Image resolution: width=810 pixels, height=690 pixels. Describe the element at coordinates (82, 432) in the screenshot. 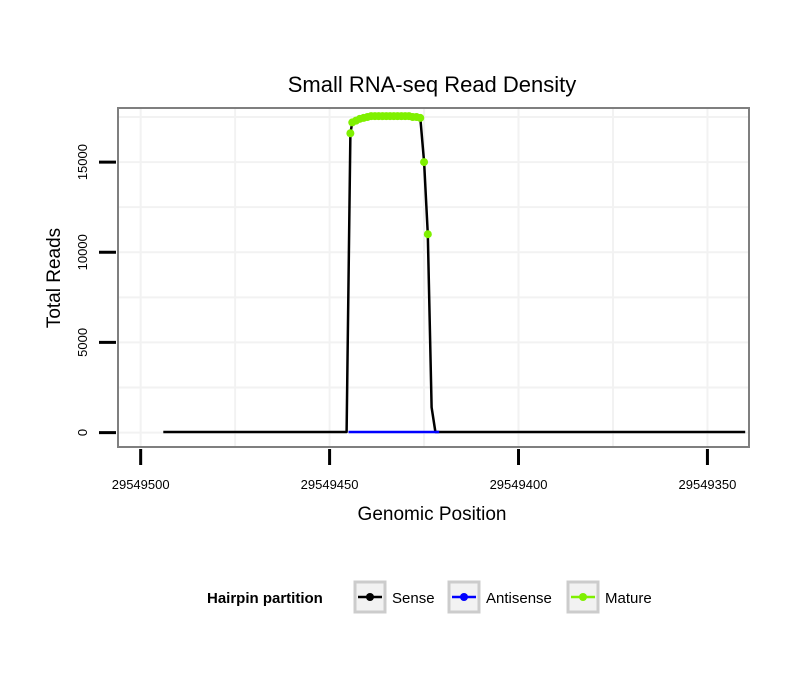

I see `y-tick-label: 0` at that location.